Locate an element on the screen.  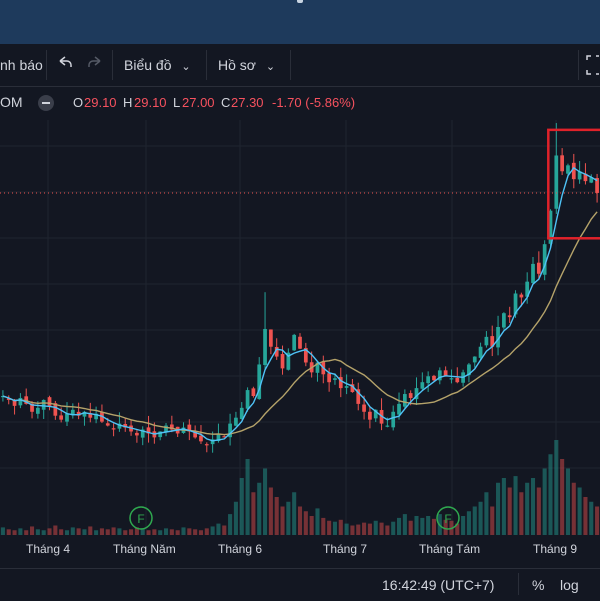
chart-menu-button: Biểu đồ ⌄ is located at coordinates (157, 65).